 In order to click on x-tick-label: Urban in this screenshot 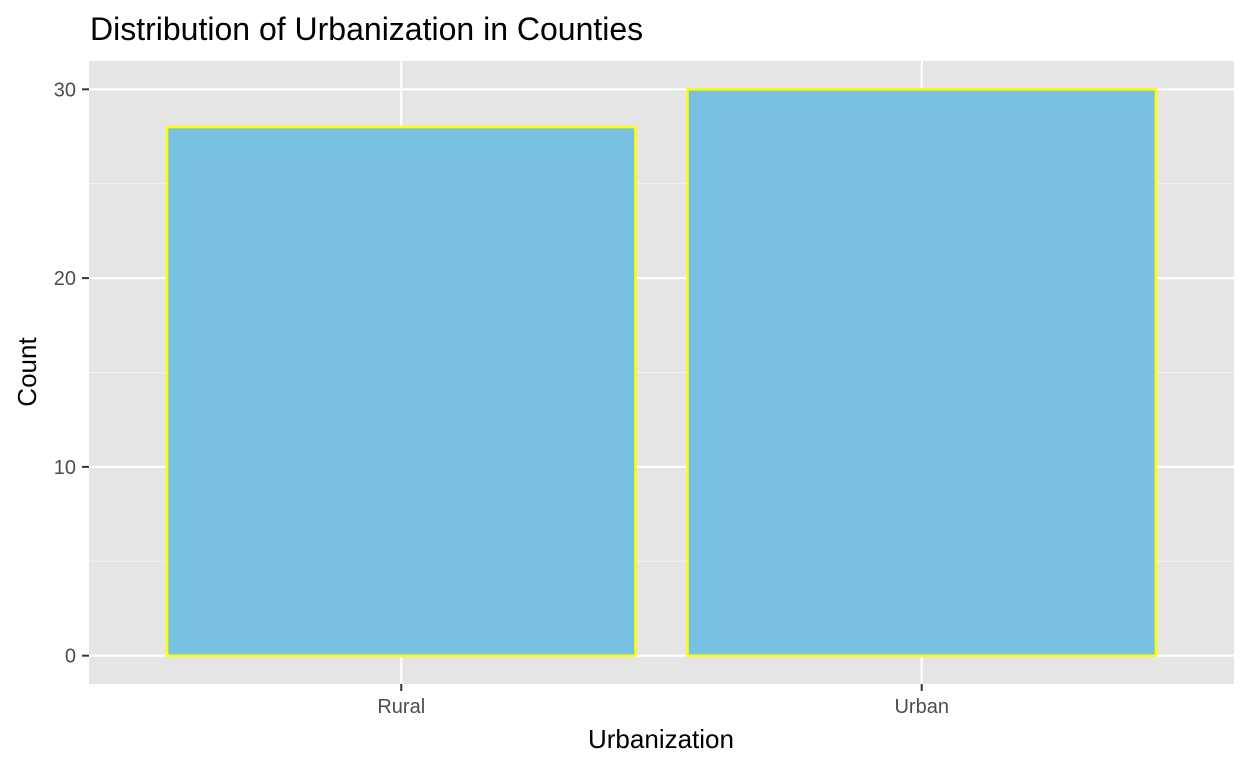, I will do `click(921, 707)`.